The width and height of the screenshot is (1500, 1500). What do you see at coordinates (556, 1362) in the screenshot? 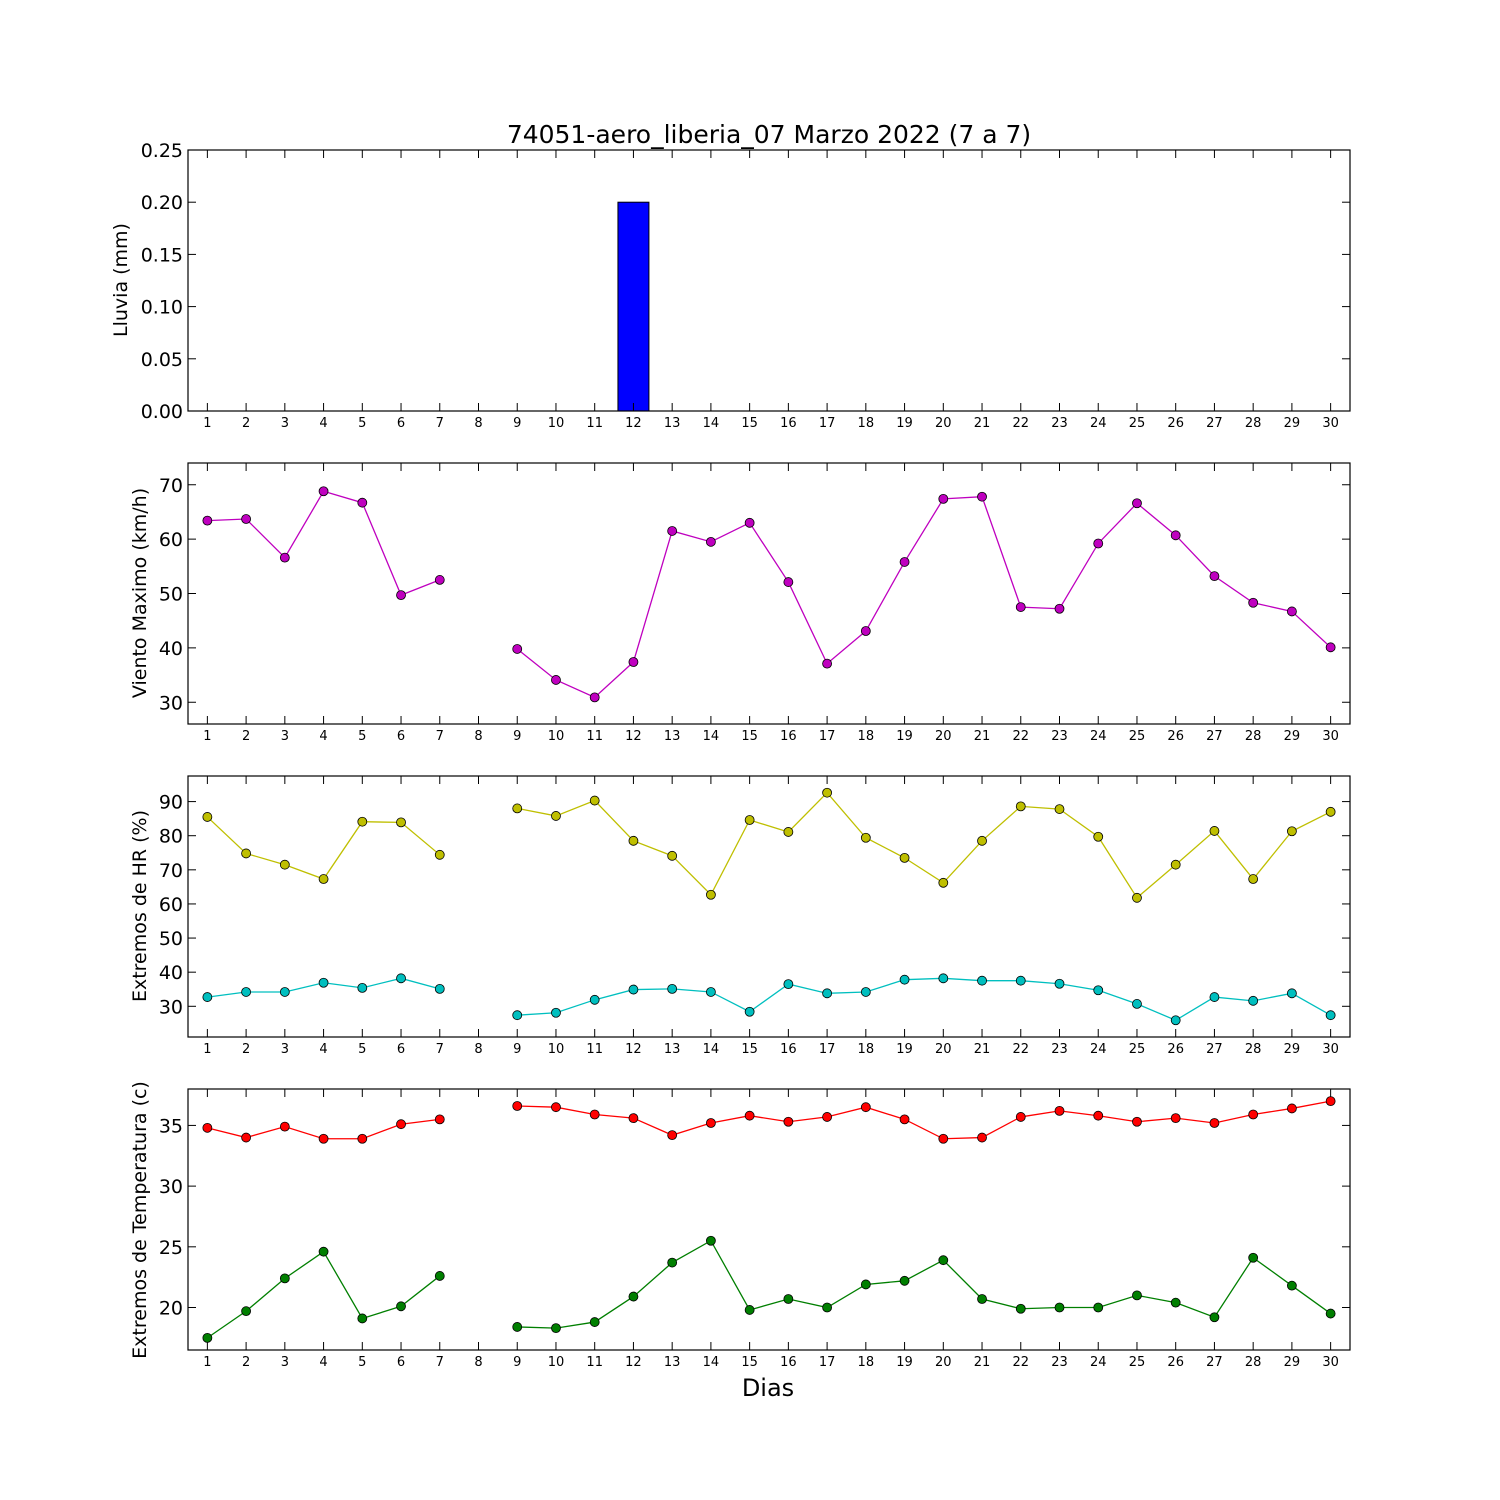
I see `temperature-xtick-label: 10` at bounding box center [556, 1362].